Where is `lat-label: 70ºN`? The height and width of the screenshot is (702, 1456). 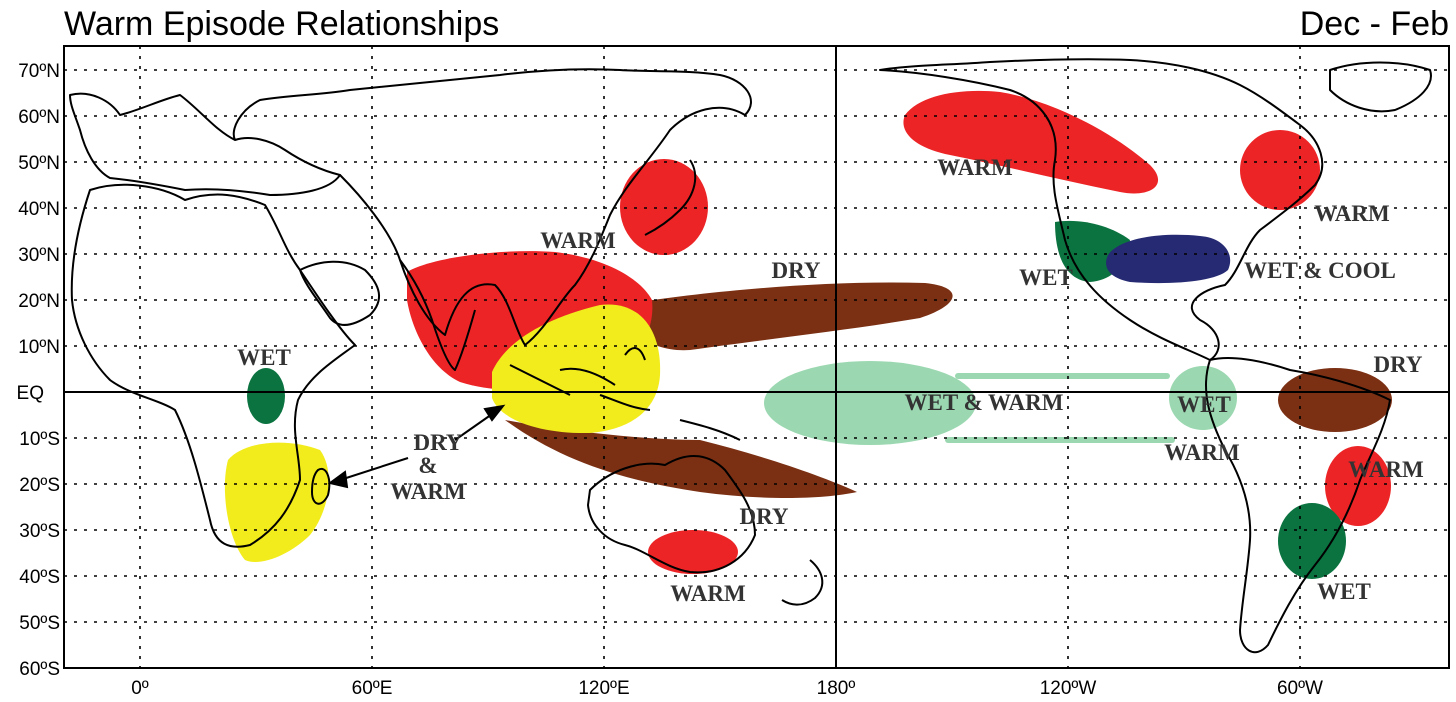
lat-label: 70ºN is located at coordinates (39, 71).